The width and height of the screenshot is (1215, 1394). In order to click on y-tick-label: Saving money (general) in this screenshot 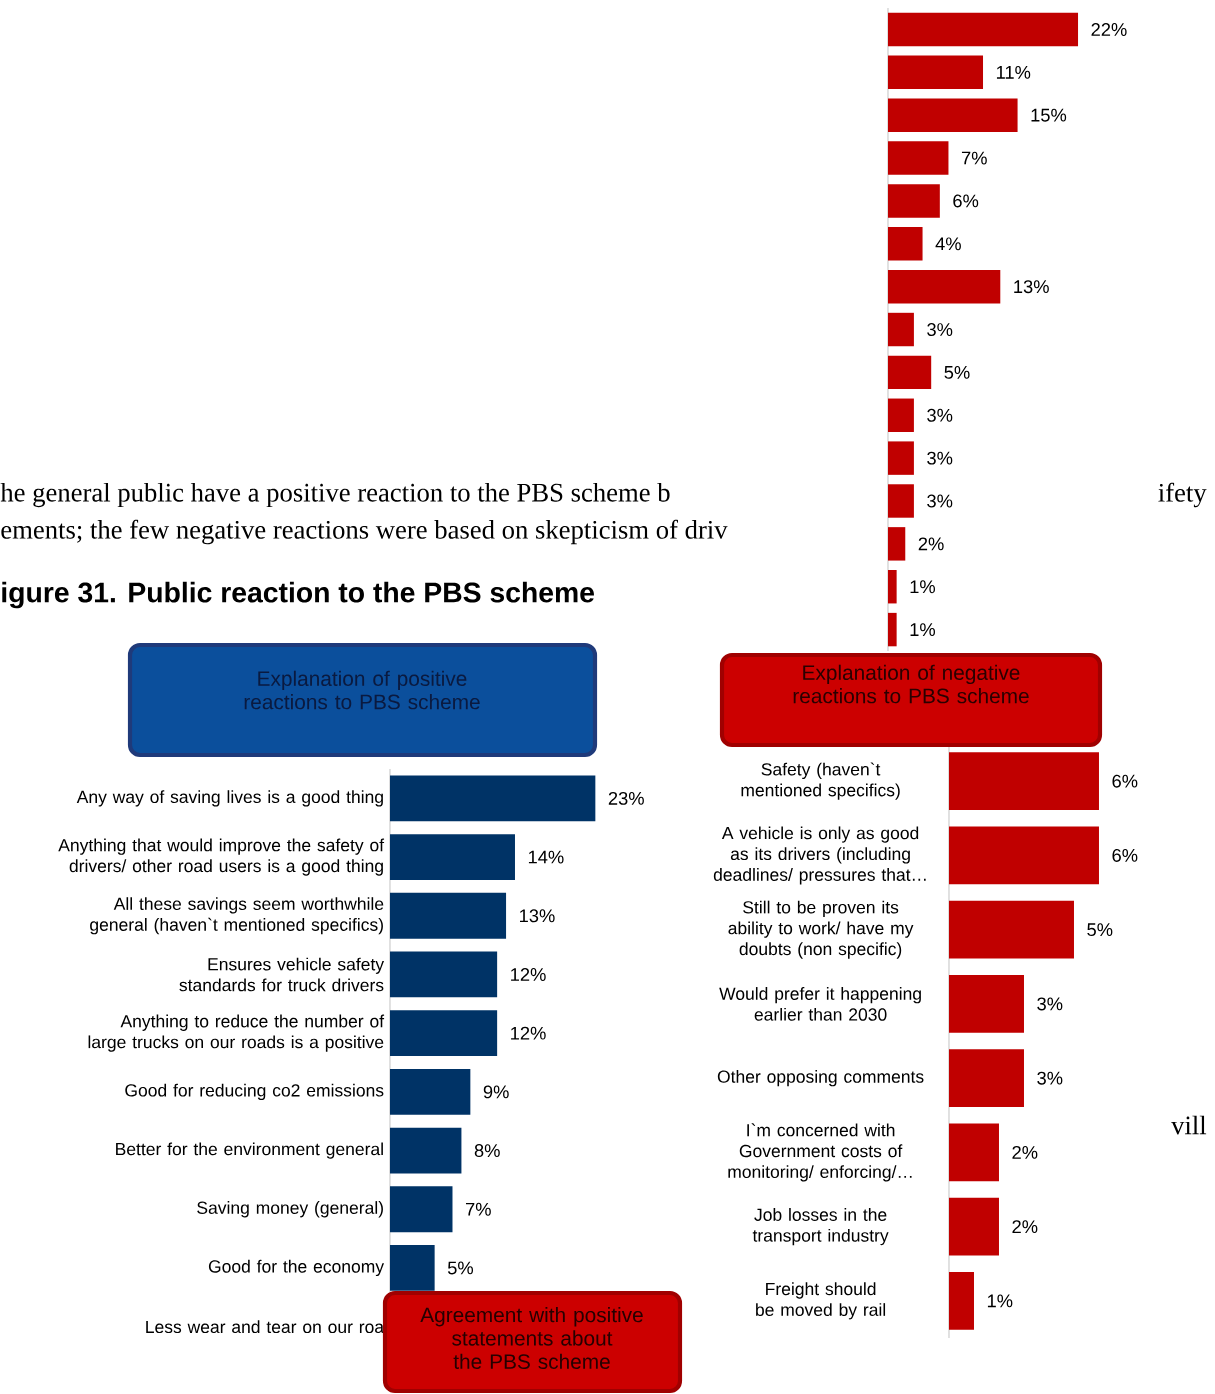, I will do `click(290, 1209)`.